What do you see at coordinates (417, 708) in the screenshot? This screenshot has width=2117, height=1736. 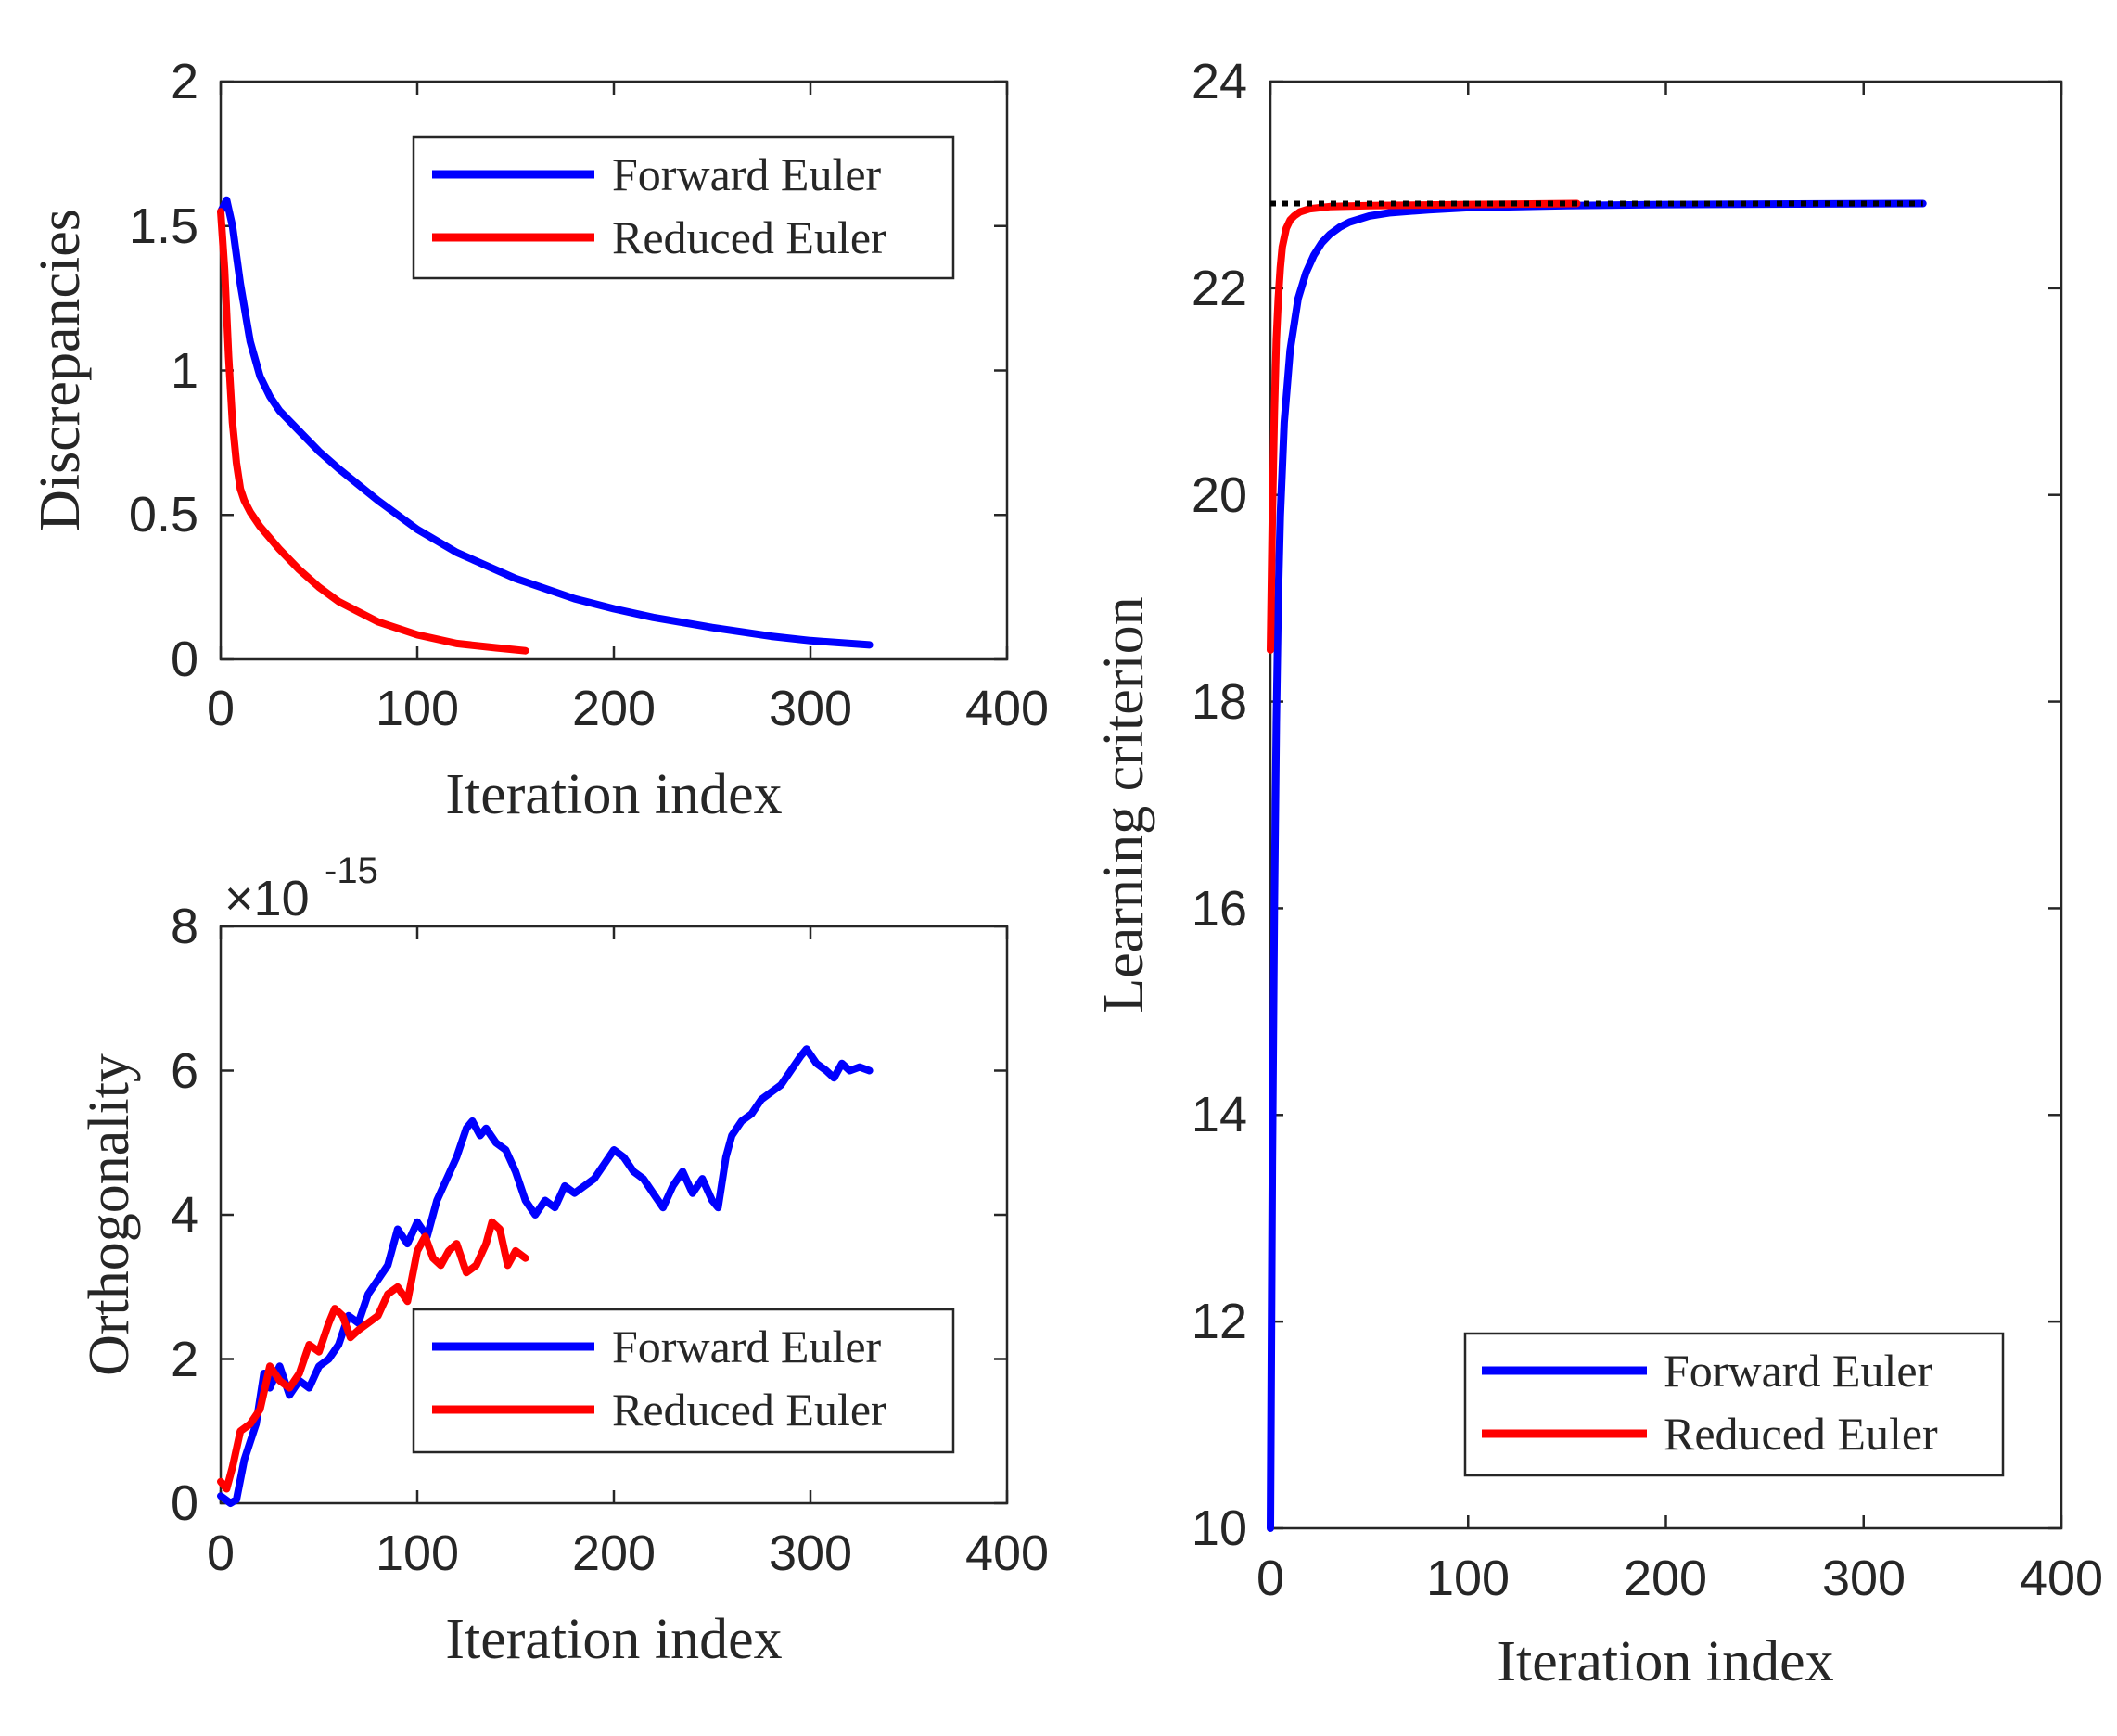 I see `discrepancies-xtick-label: 100` at bounding box center [417, 708].